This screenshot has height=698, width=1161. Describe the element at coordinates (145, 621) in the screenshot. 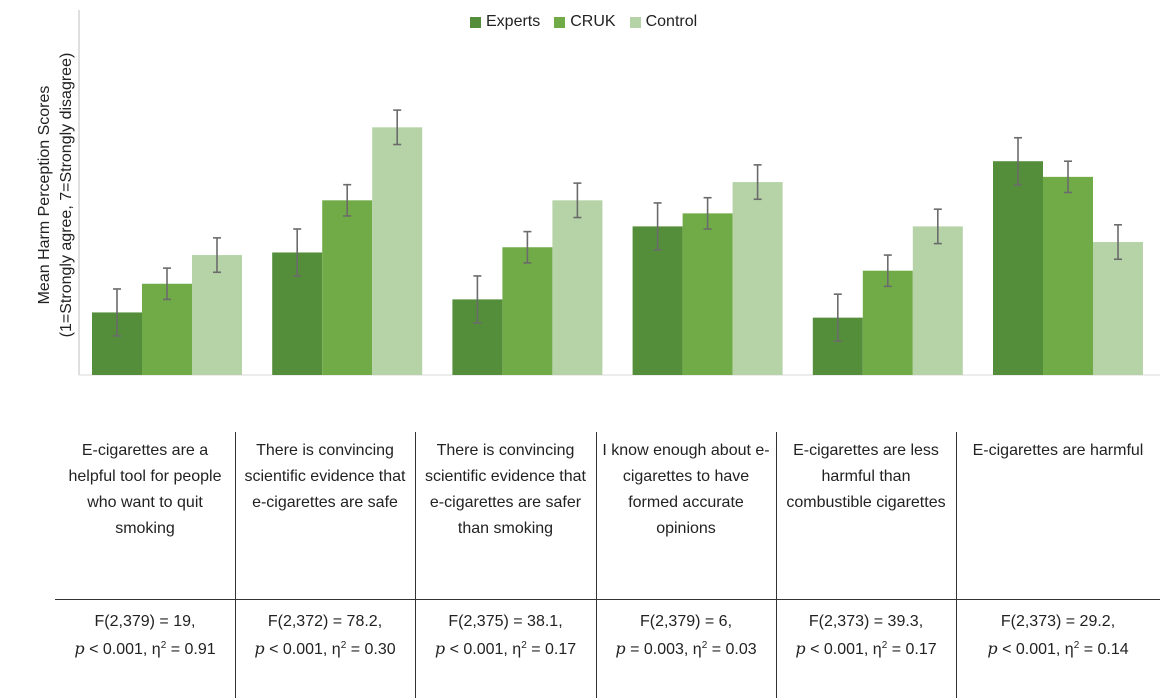

I see `f-statistic: F(2,379) = 19,` at that location.